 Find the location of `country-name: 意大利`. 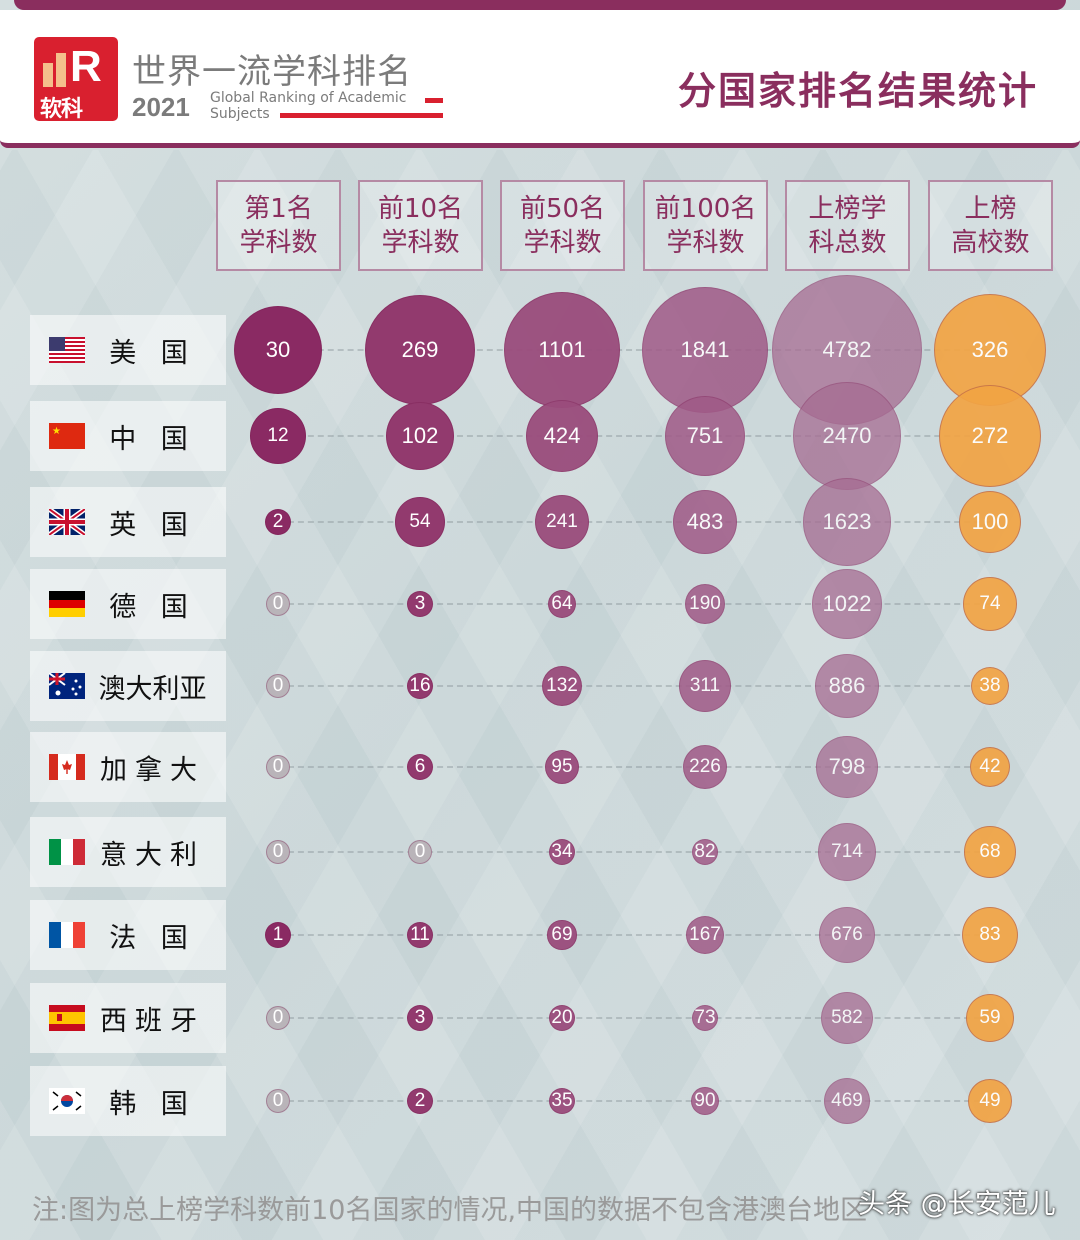

country-name: 意大利 is located at coordinates (152, 855).